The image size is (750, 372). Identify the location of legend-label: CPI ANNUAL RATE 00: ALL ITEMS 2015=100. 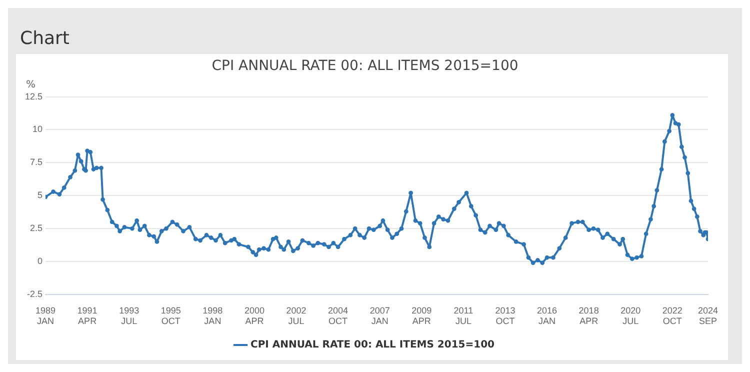
(372, 345).